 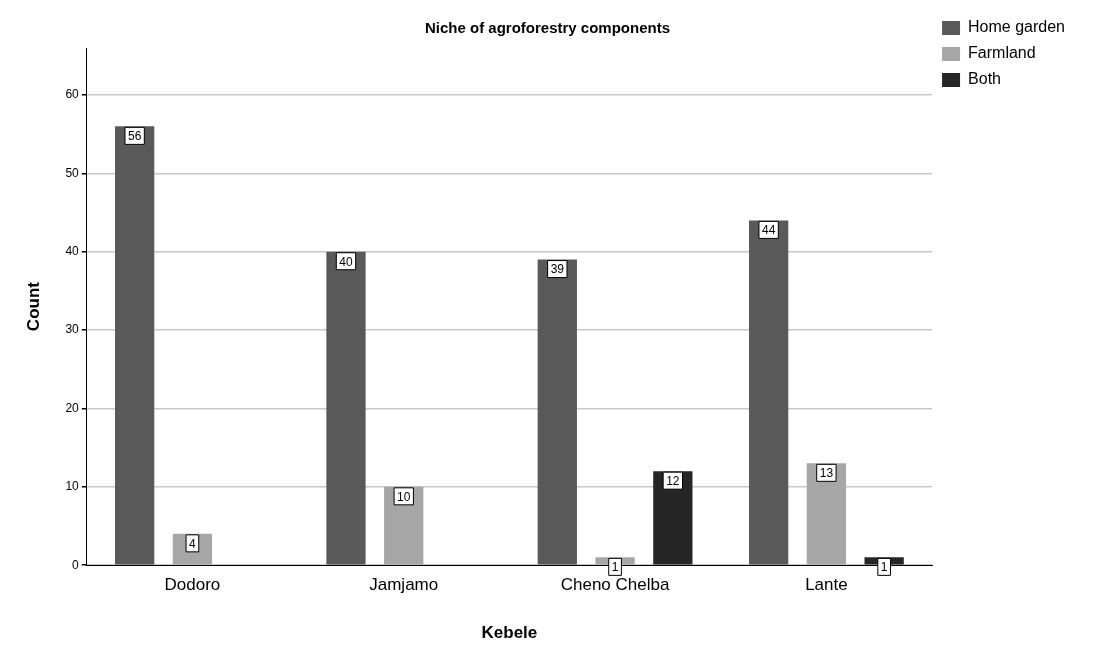 What do you see at coordinates (547, 28) in the screenshot?
I see `chart-title: Niche of agroforestry components` at bounding box center [547, 28].